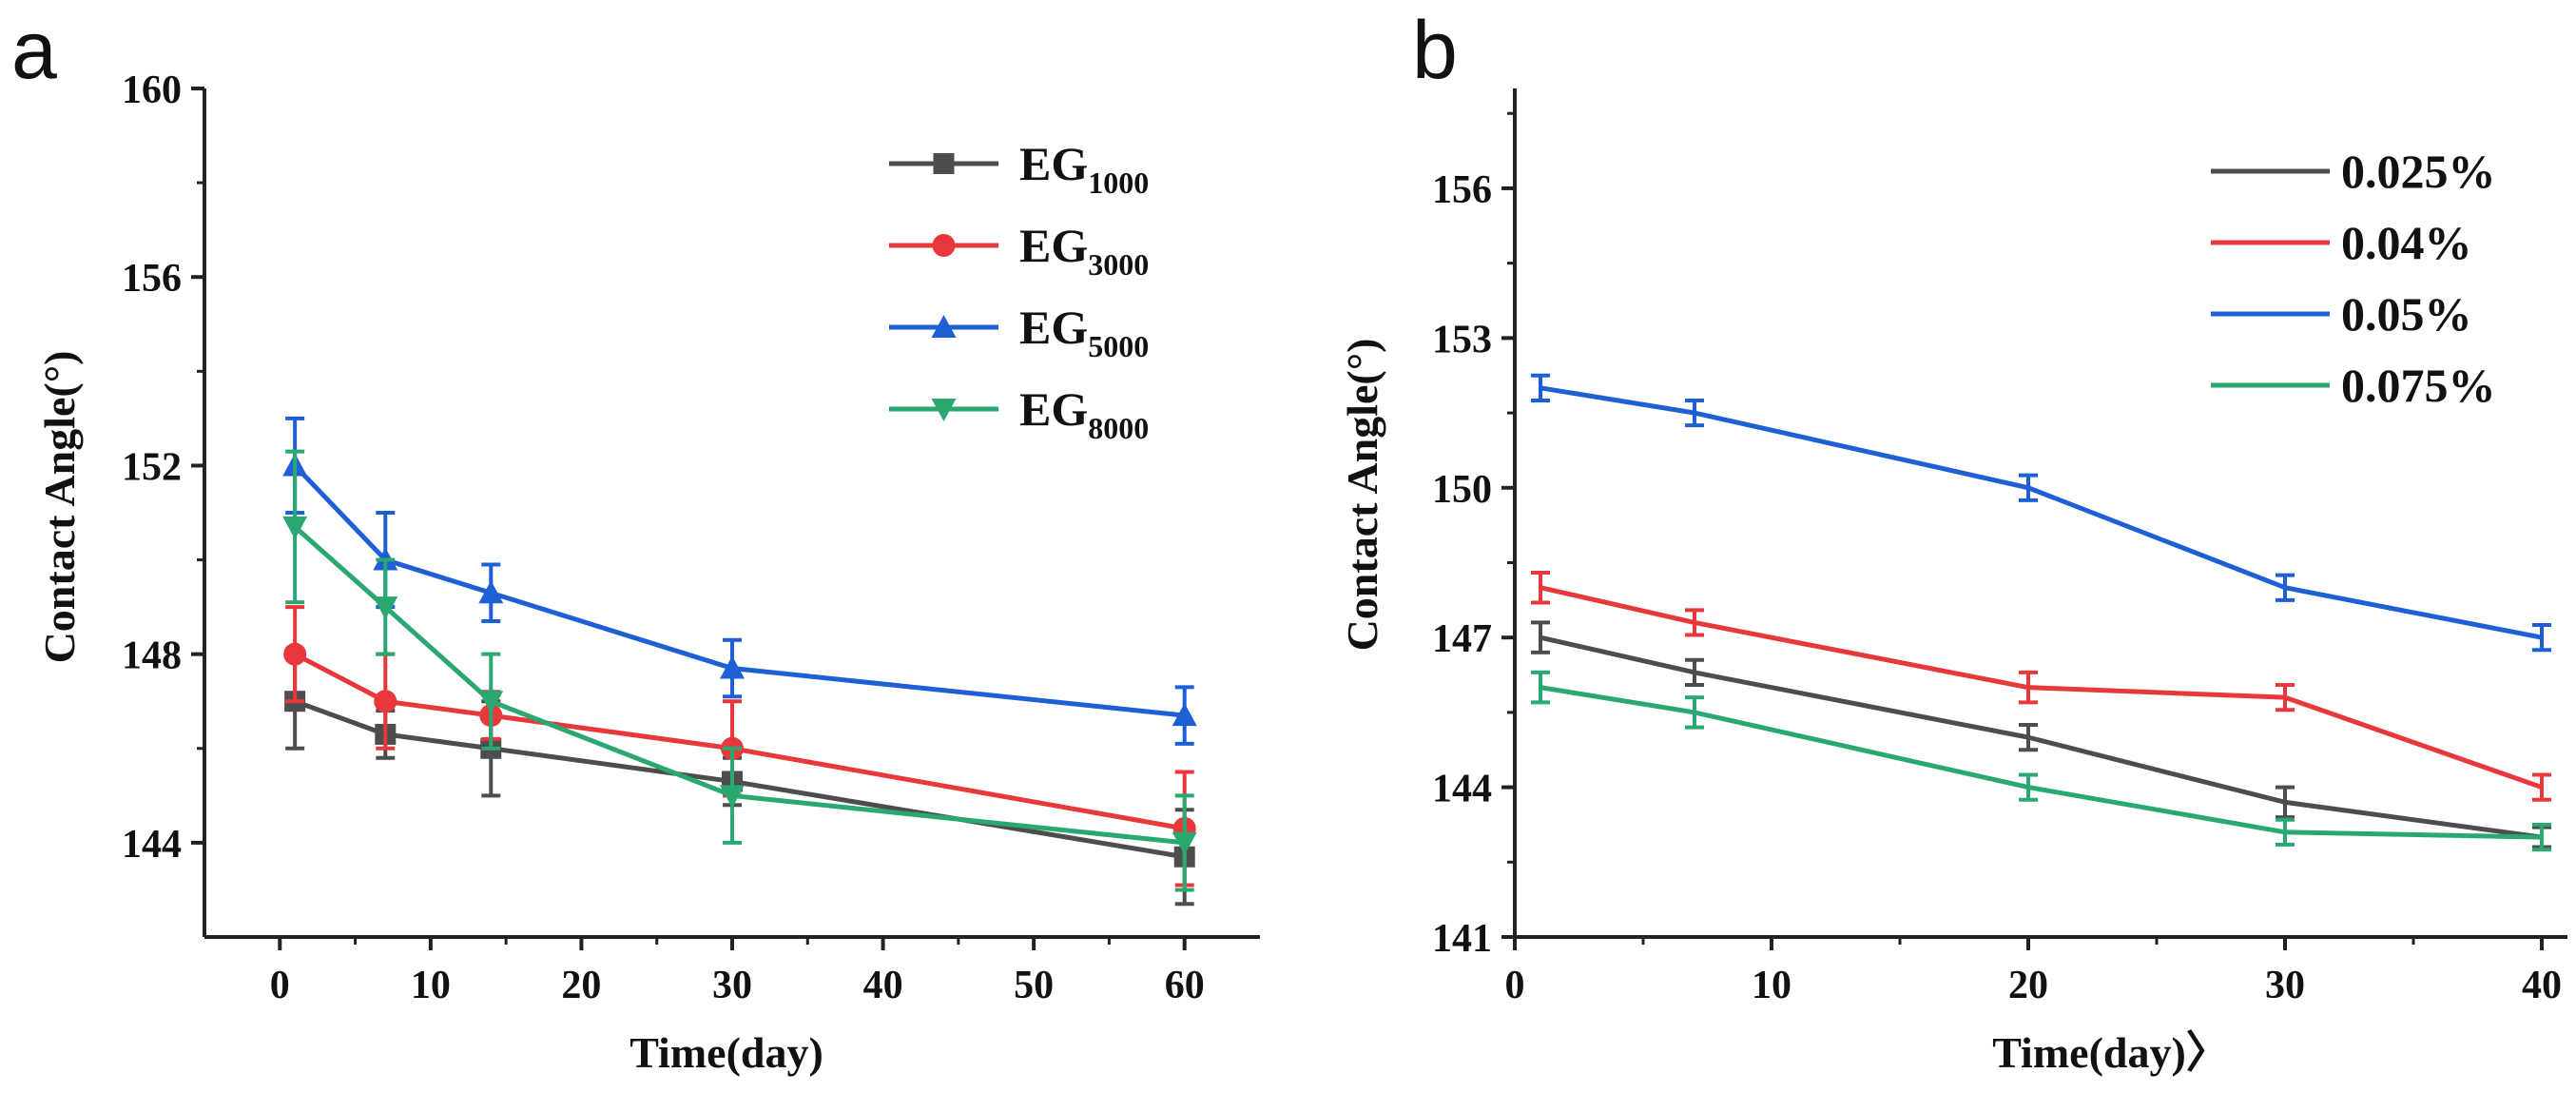  I want to click on panel-b-y-axis-label: Contact Angle(°), so click(1362, 495).